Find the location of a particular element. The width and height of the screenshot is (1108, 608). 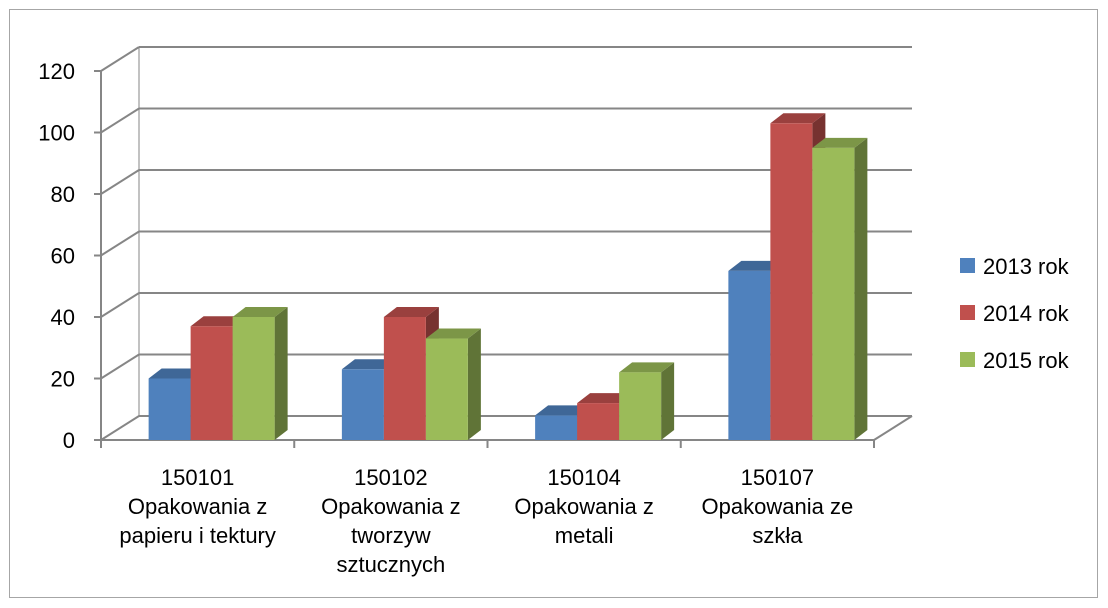

x-category-label-line: papieru i tektury is located at coordinates (197, 535).